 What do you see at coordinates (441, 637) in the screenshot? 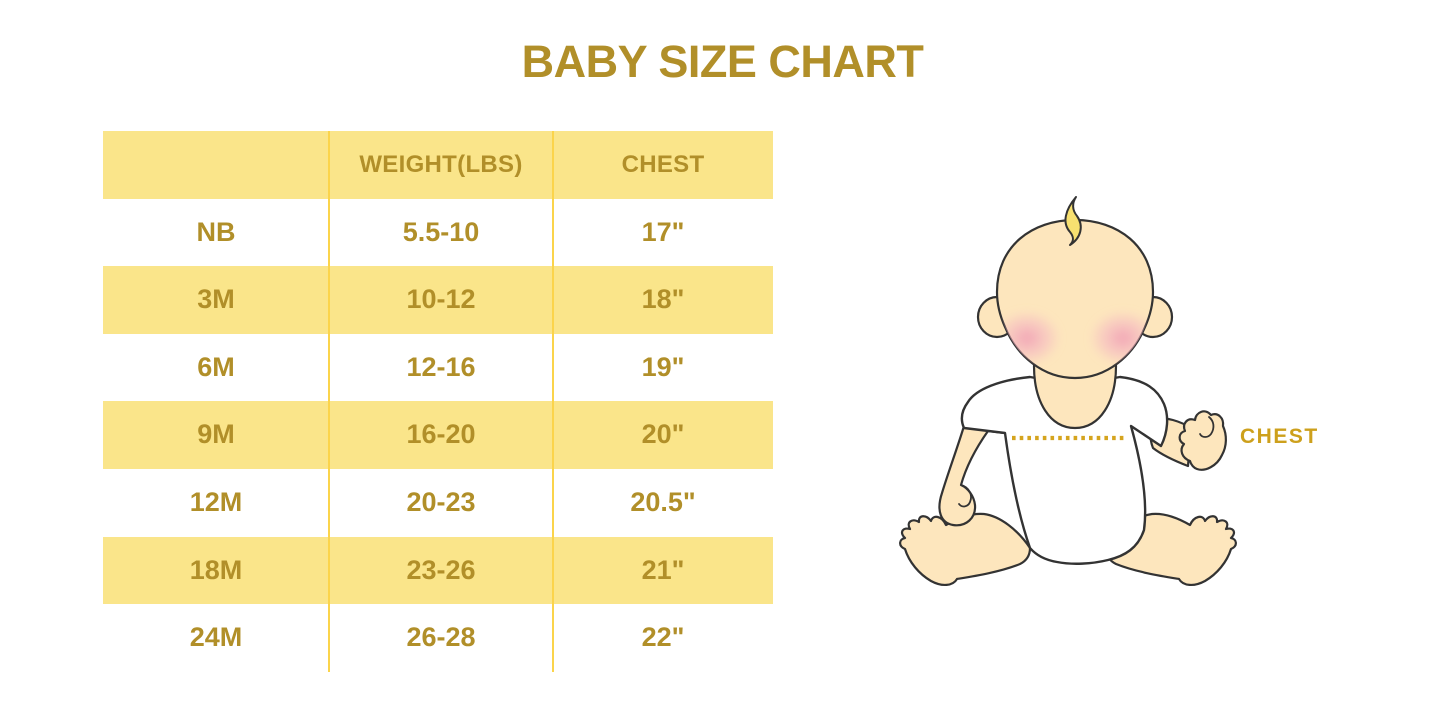
I see `weight-cell: 26-28` at bounding box center [441, 637].